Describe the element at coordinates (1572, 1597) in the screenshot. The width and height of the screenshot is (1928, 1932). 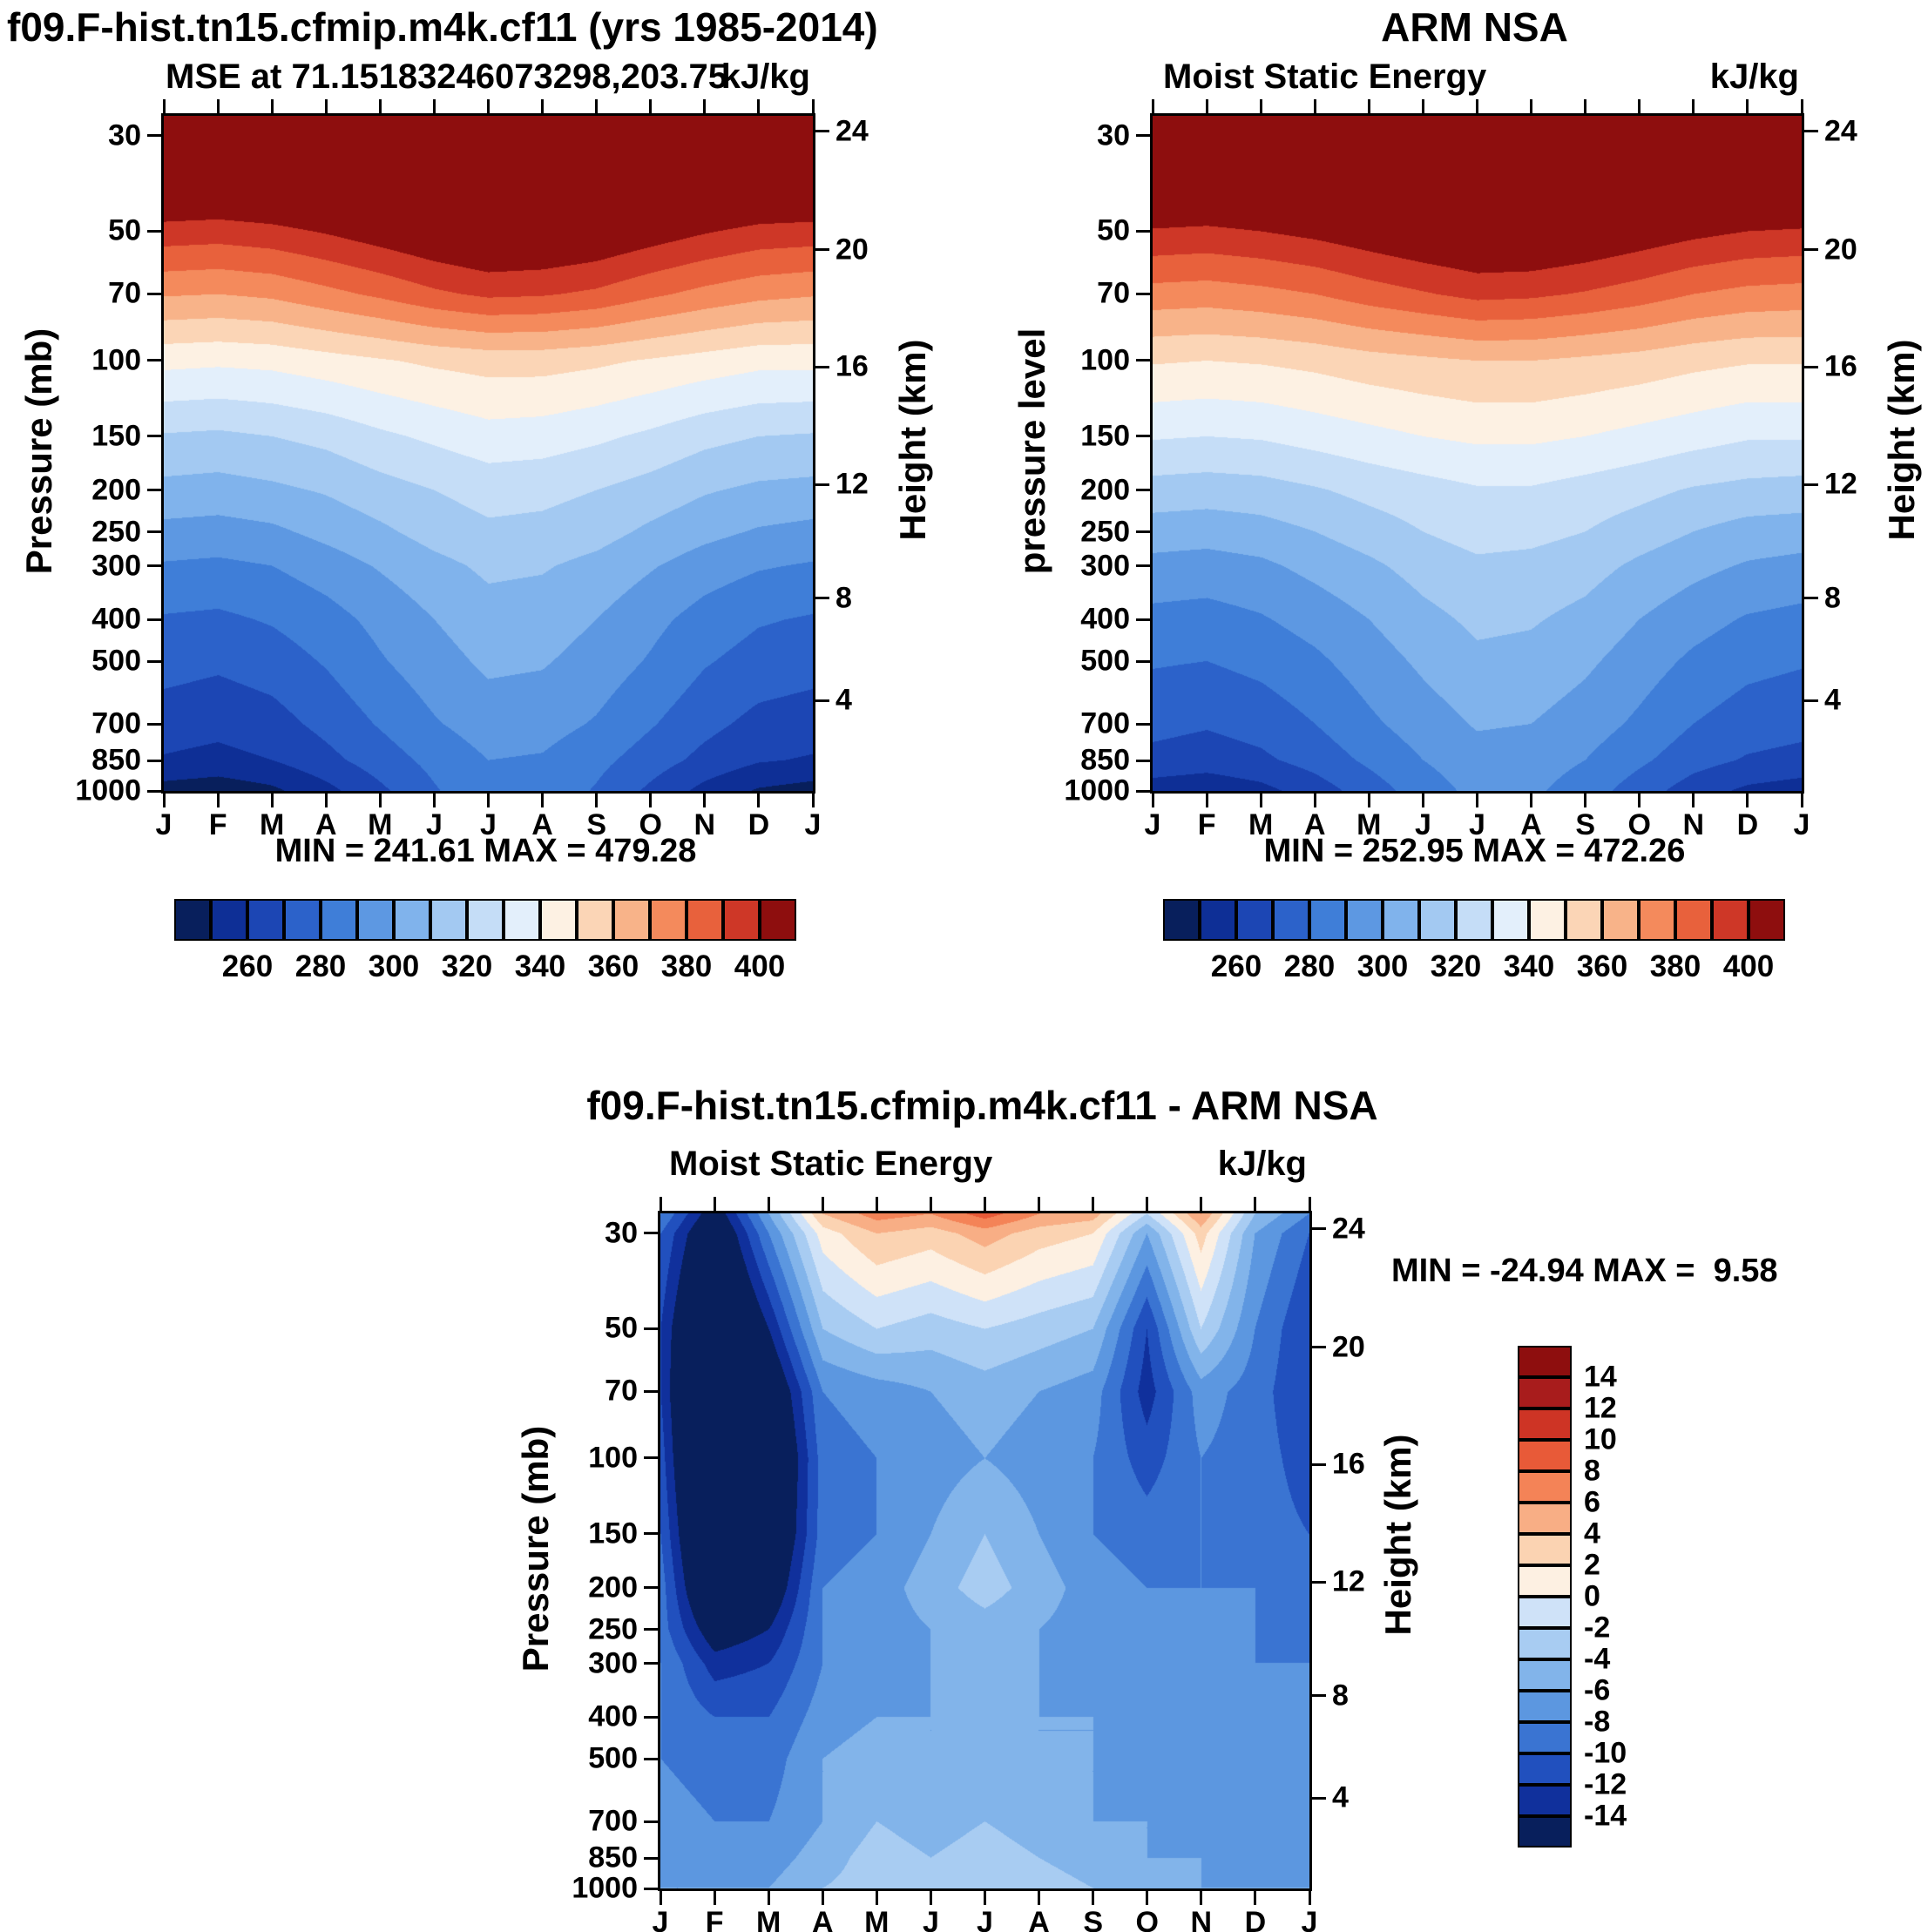
I see `diff-colorbar: 14 12 10 8 6 4 2 0 -2 -4 -6 -8 -10 -12 -14` at that location.